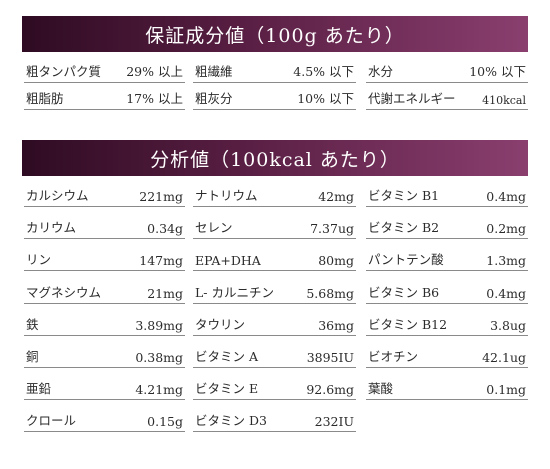  Describe the element at coordinates (161, 196) in the screenshot. I see `nutrient-value: 221mg` at that location.